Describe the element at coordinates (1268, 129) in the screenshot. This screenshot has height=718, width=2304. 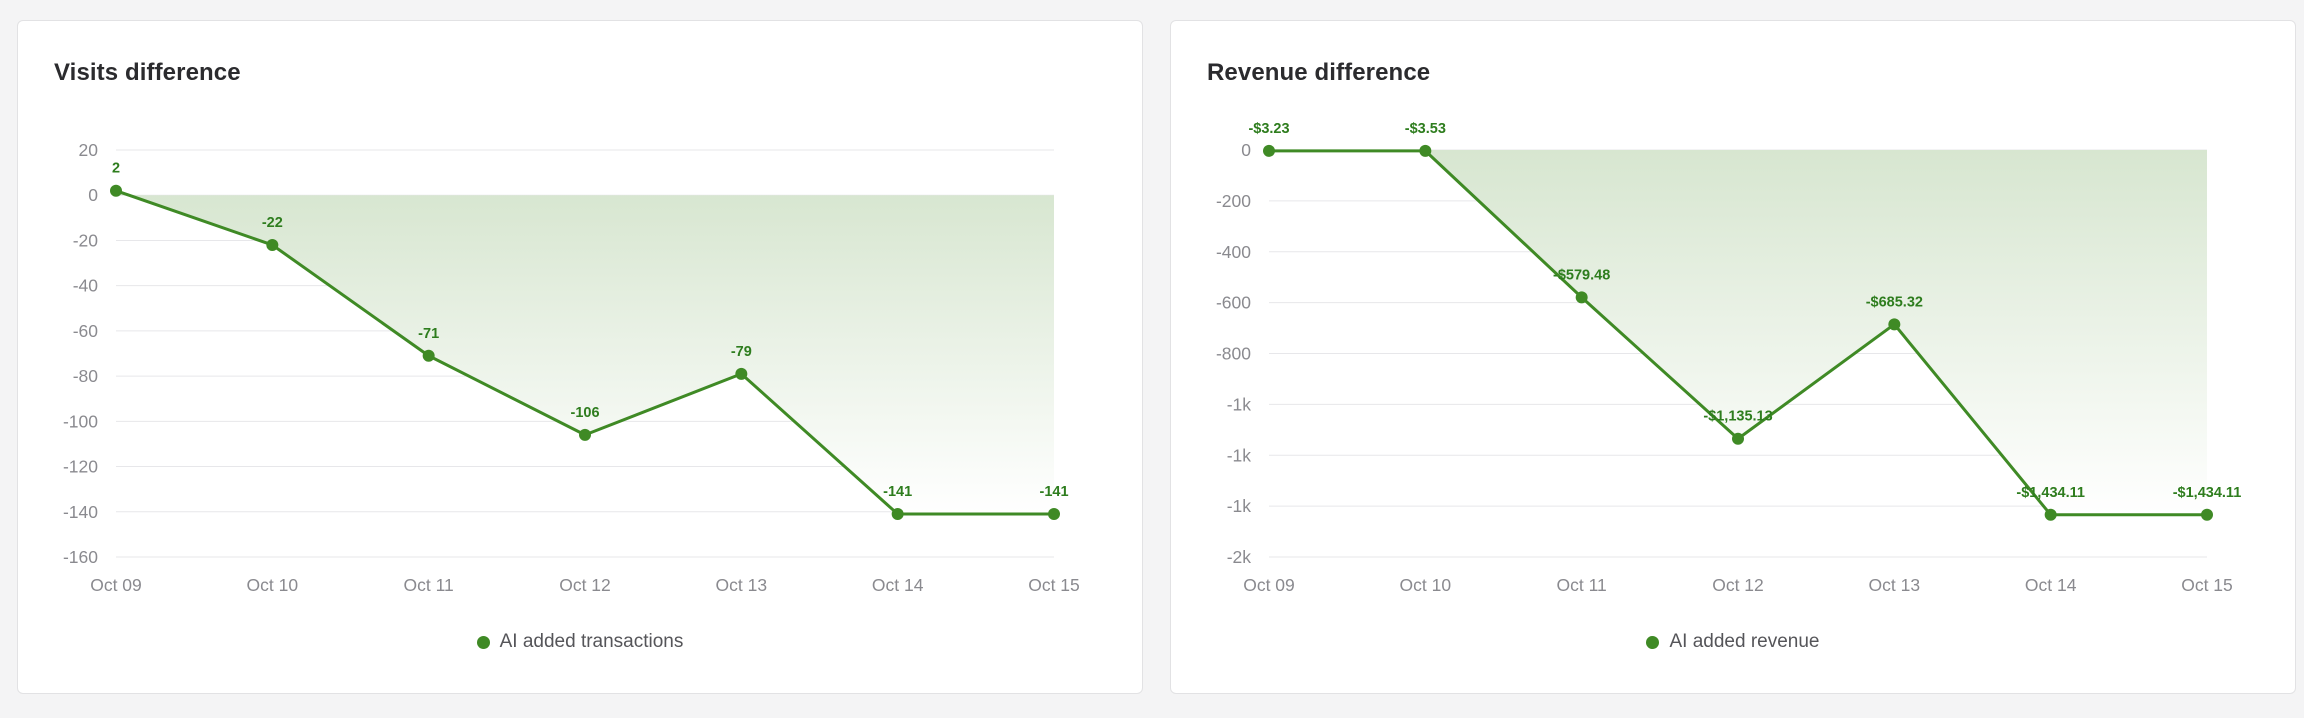
I see `data-label: -$3.23` at that location.